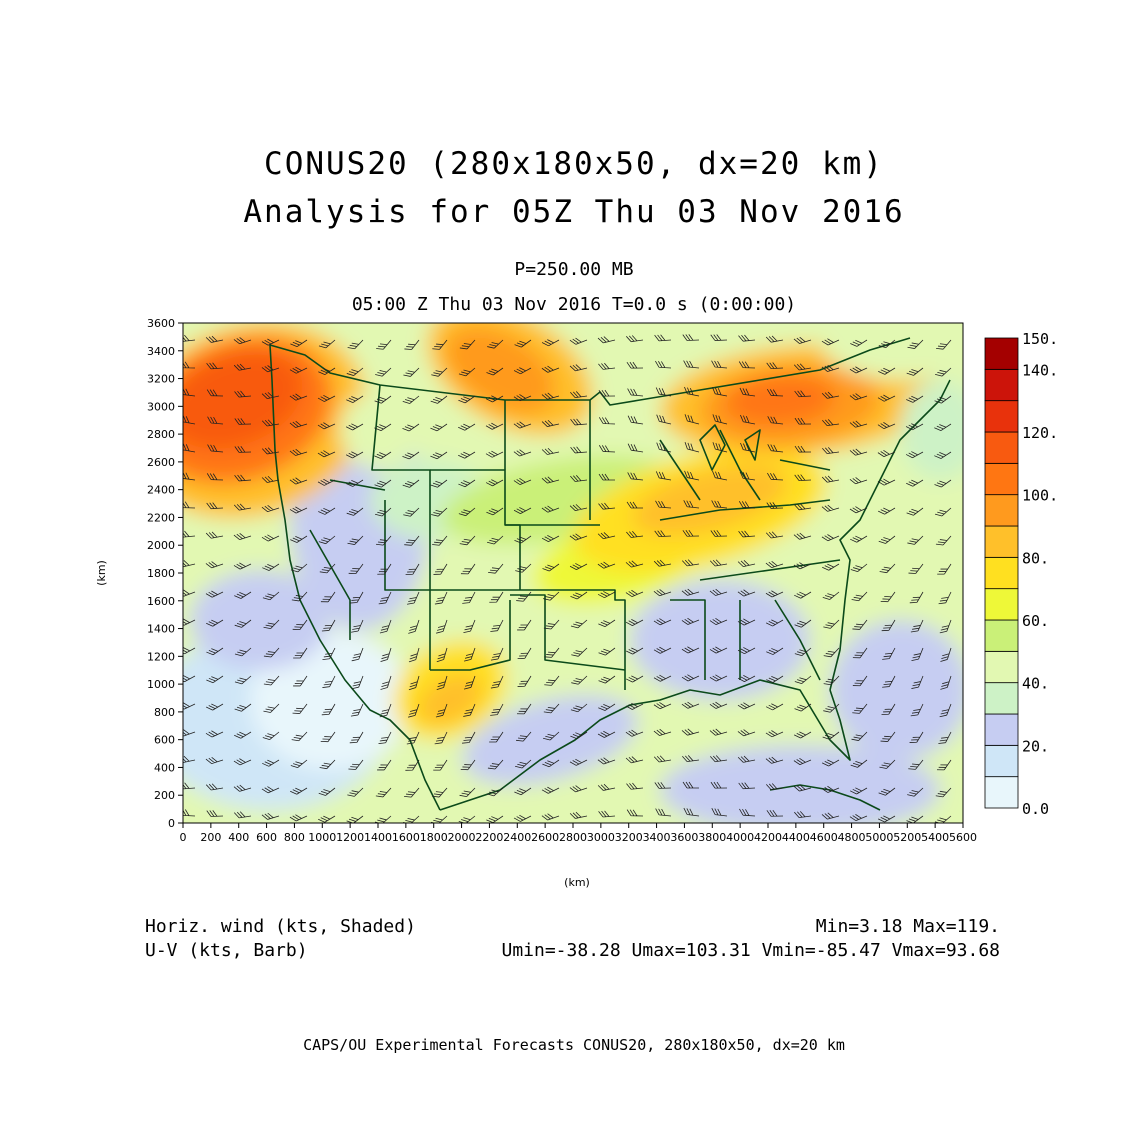 Image resolution: width=1148 pixels, height=1148 pixels. What do you see at coordinates (101, 573) in the screenshot?
I see `y-axis-label: (km)` at bounding box center [101, 573].